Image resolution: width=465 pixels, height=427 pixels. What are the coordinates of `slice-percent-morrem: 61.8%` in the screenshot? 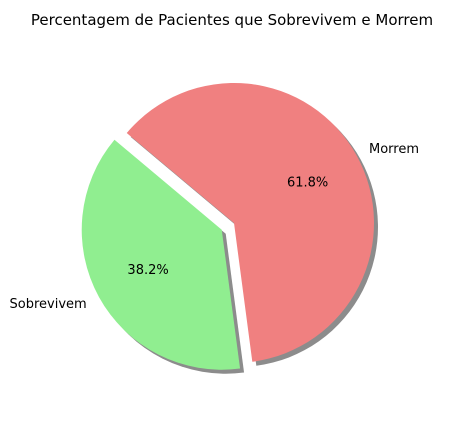 It's located at (307, 183).